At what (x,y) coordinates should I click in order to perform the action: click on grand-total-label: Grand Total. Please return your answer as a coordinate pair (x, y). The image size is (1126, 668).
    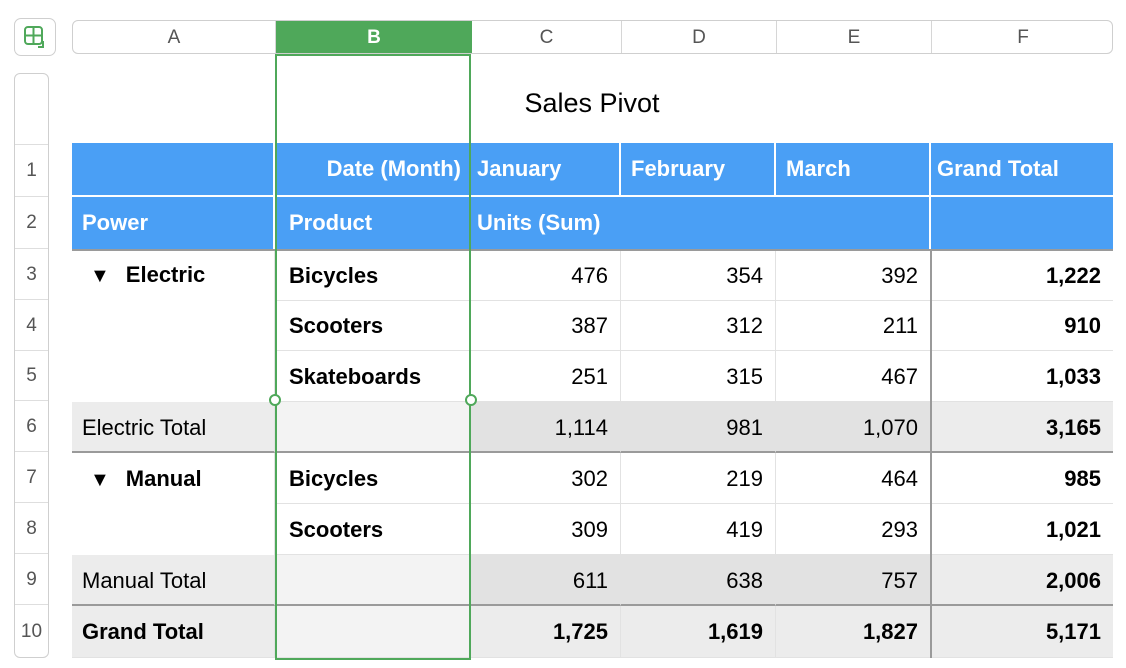
    Looking at the image, I should click on (173, 632).